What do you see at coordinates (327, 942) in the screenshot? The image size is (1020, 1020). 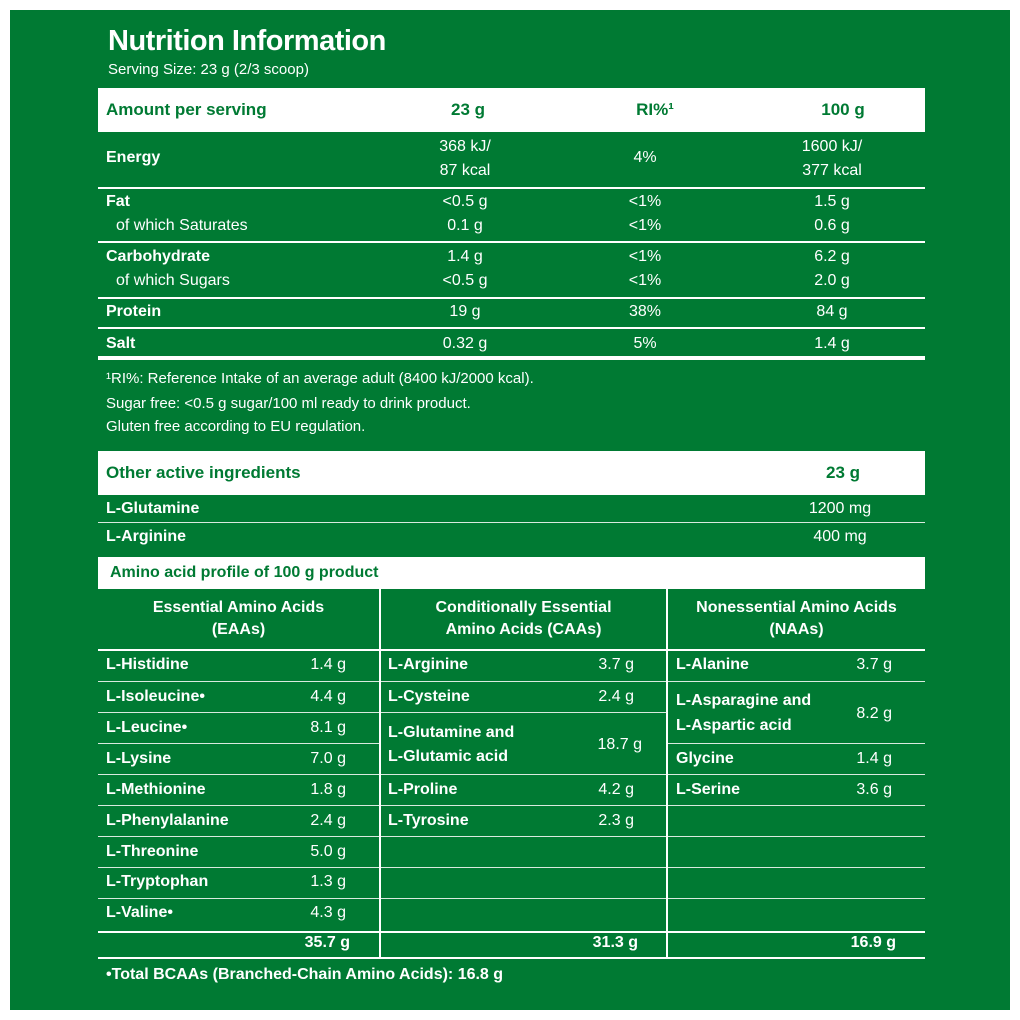 I see `eaa-total: 35.7 g` at bounding box center [327, 942].